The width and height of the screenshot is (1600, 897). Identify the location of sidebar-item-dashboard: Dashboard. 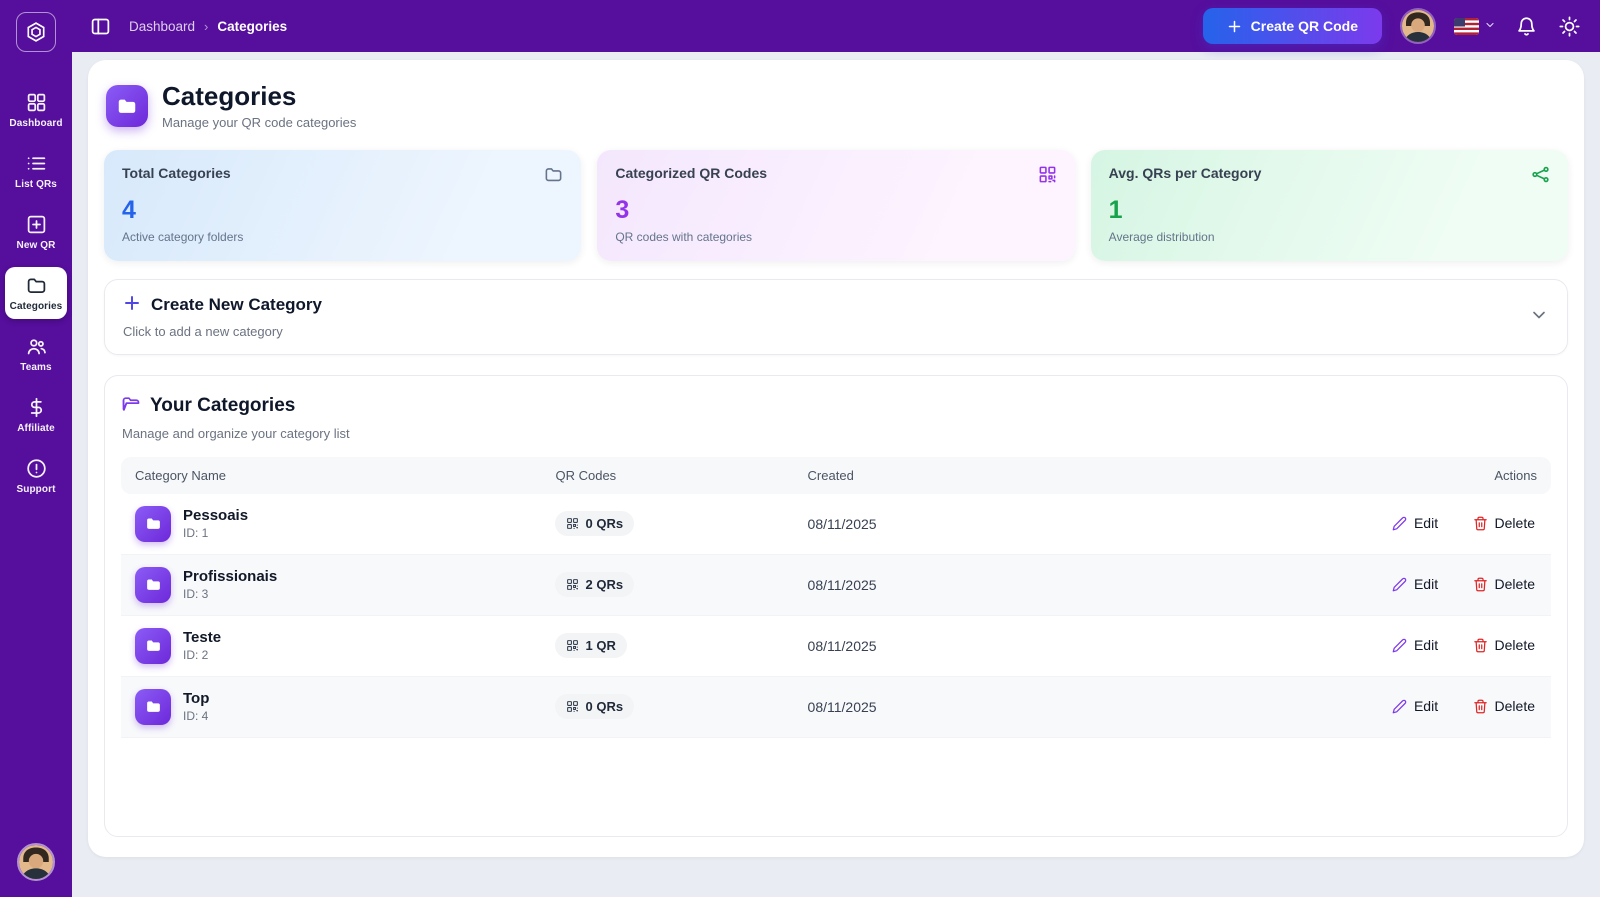
(36, 110).